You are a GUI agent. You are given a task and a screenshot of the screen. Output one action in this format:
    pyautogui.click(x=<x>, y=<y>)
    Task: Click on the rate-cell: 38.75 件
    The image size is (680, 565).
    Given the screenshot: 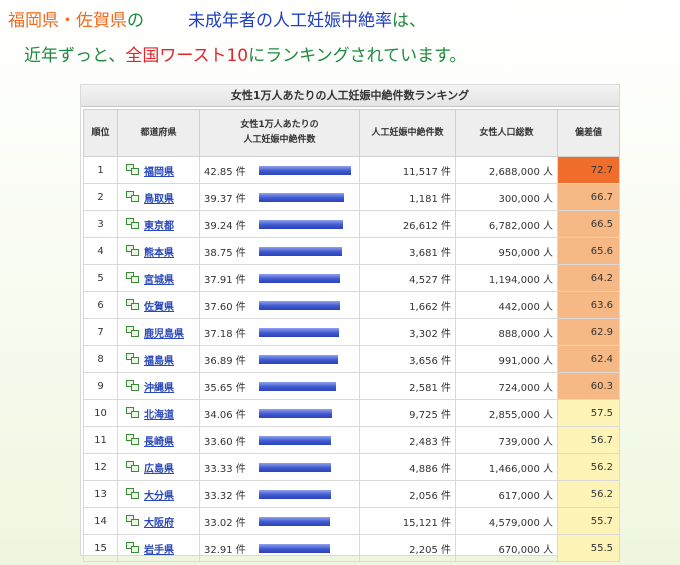 What is the action you would take?
    pyautogui.click(x=279, y=251)
    